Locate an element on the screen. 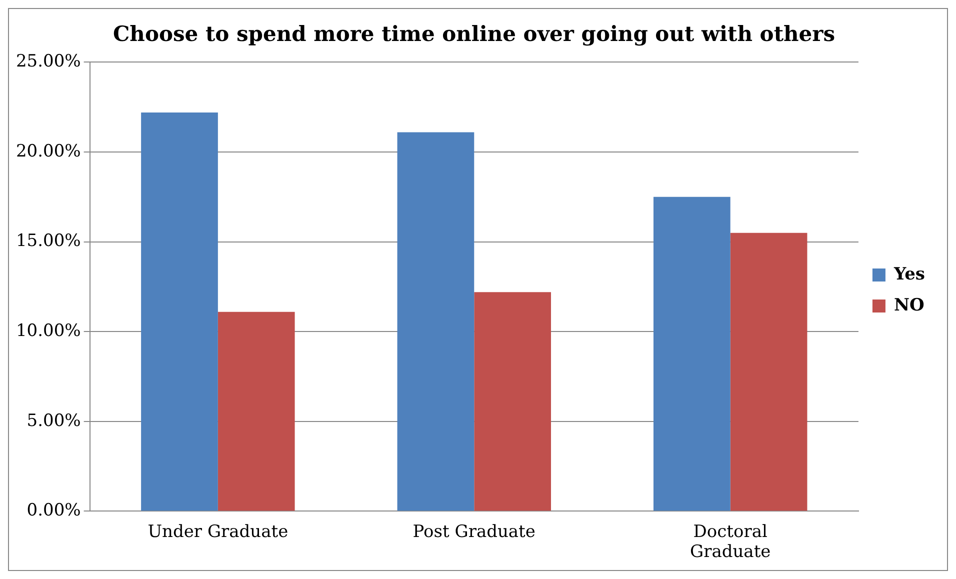  y-tick-label: 15.00% is located at coordinates (48, 241).